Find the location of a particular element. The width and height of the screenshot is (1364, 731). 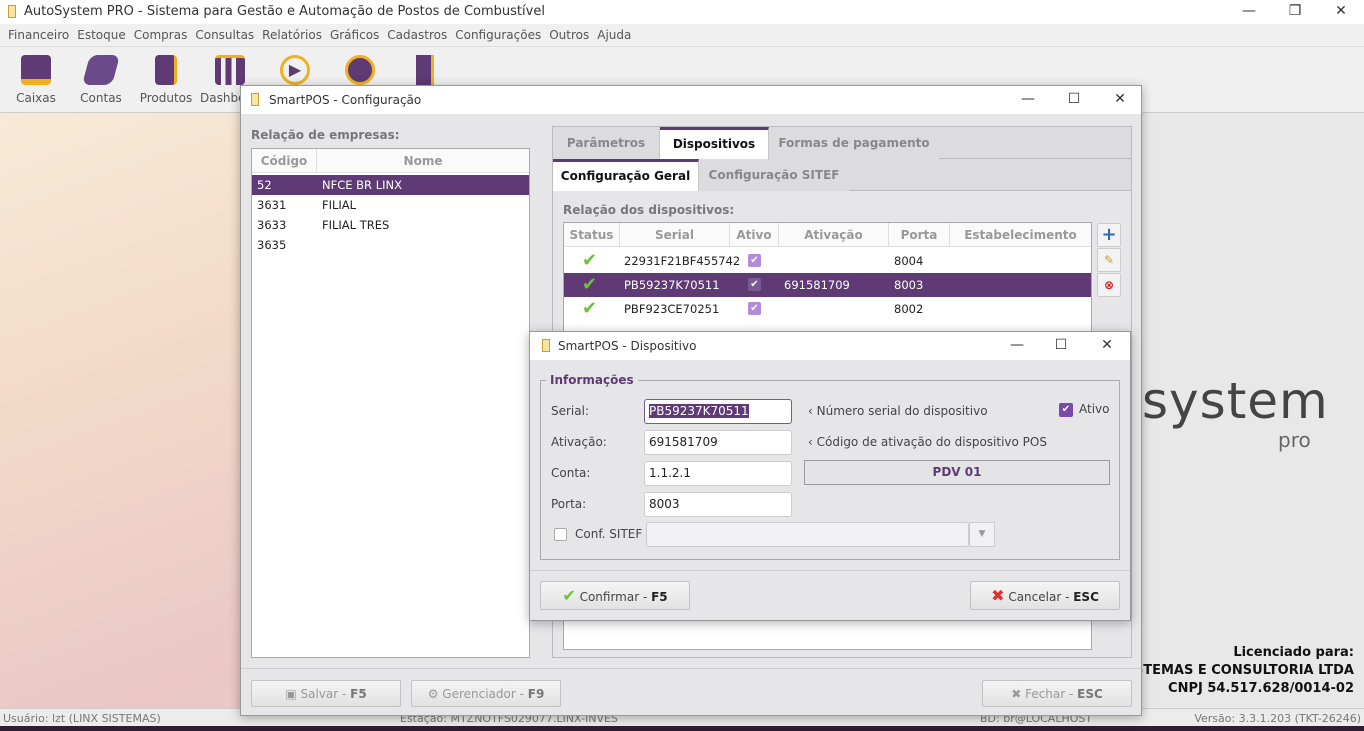

serial-input: PB59237K70511 is located at coordinates (718, 411).